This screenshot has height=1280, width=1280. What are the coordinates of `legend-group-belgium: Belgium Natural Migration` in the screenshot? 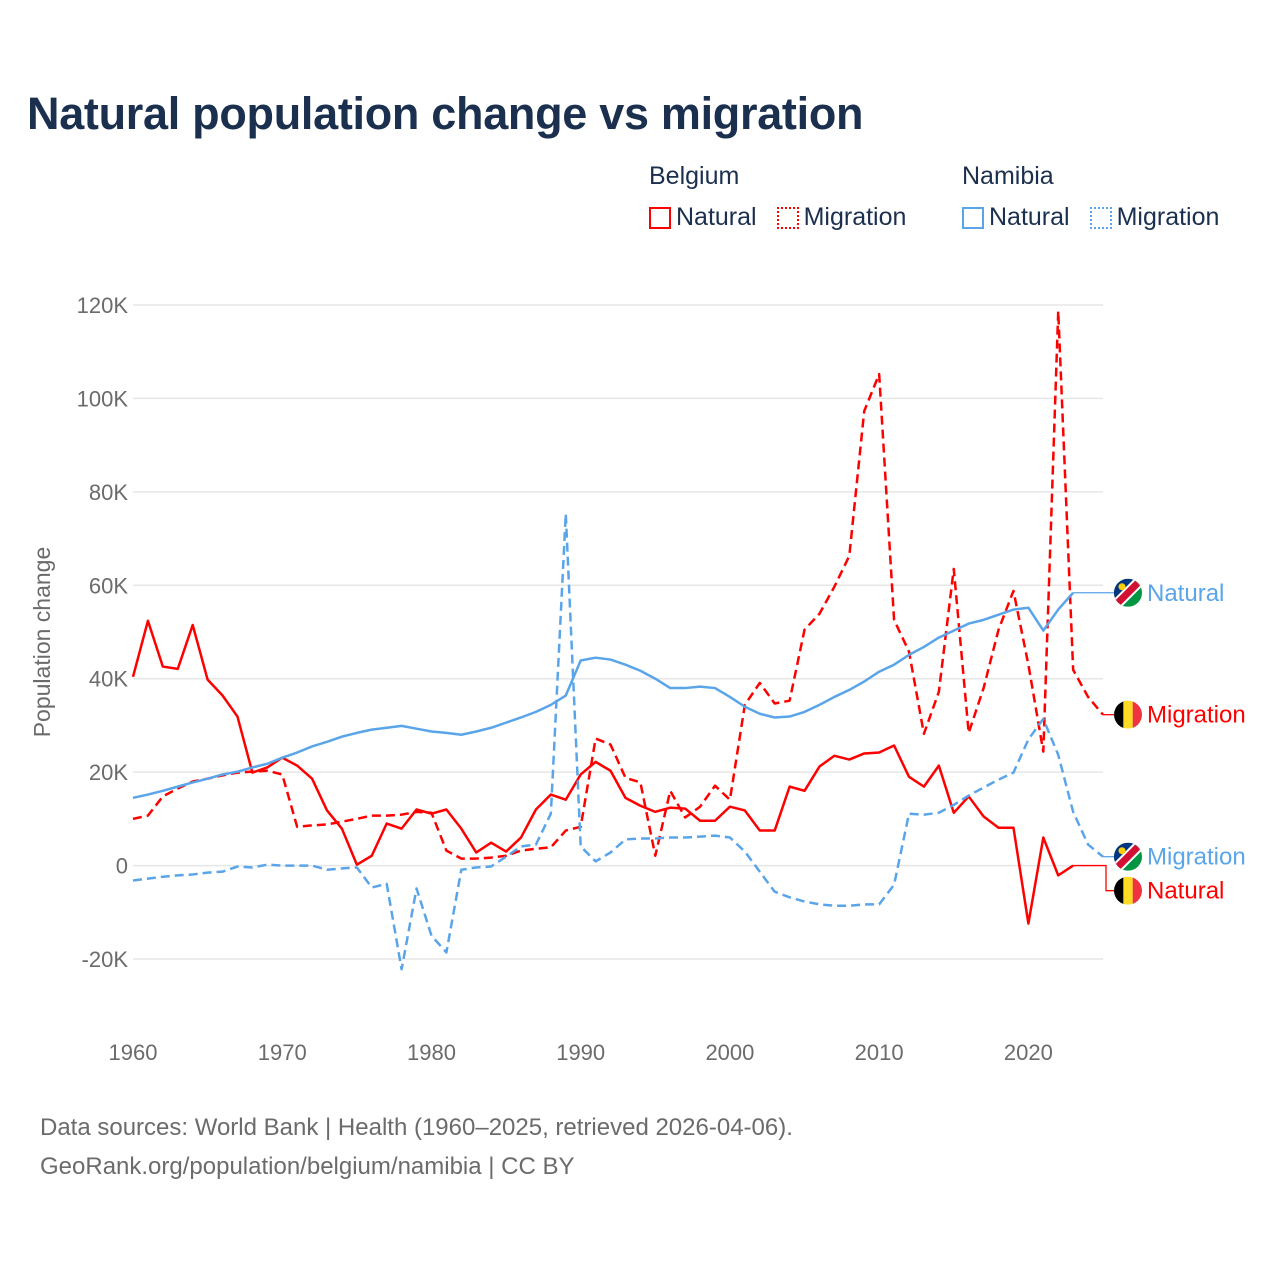 It's located at (777, 197).